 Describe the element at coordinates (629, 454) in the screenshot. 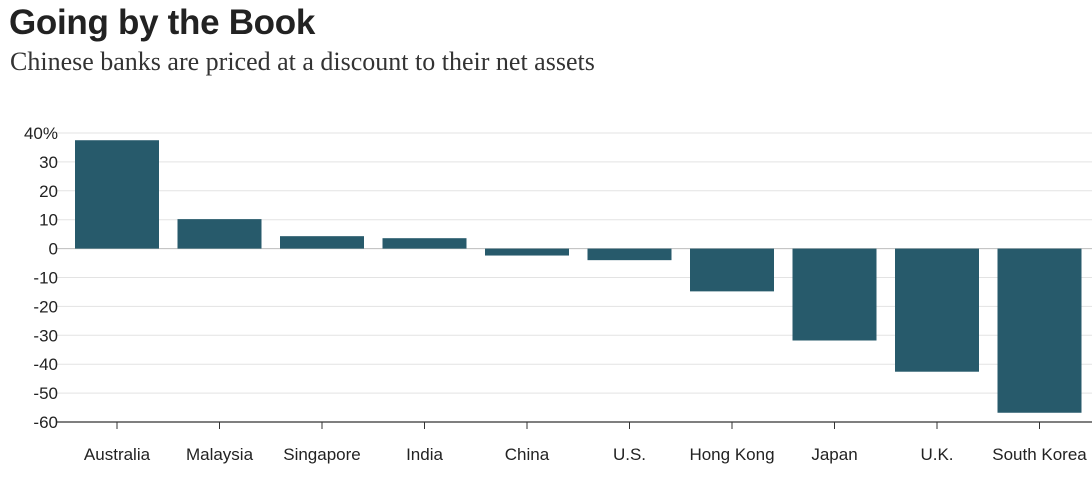

I see `x-tick-label: U.S.` at that location.